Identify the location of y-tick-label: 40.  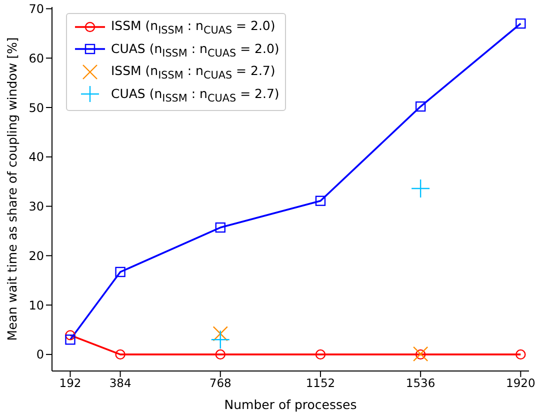
(36, 157).